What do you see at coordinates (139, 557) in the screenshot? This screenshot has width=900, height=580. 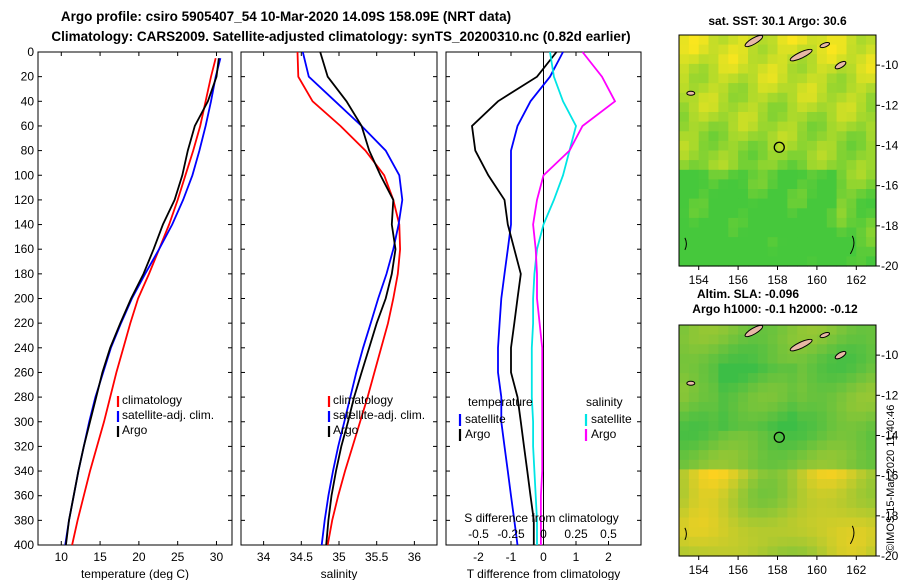 I see `x-tick-label: 20` at bounding box center [139, 557].